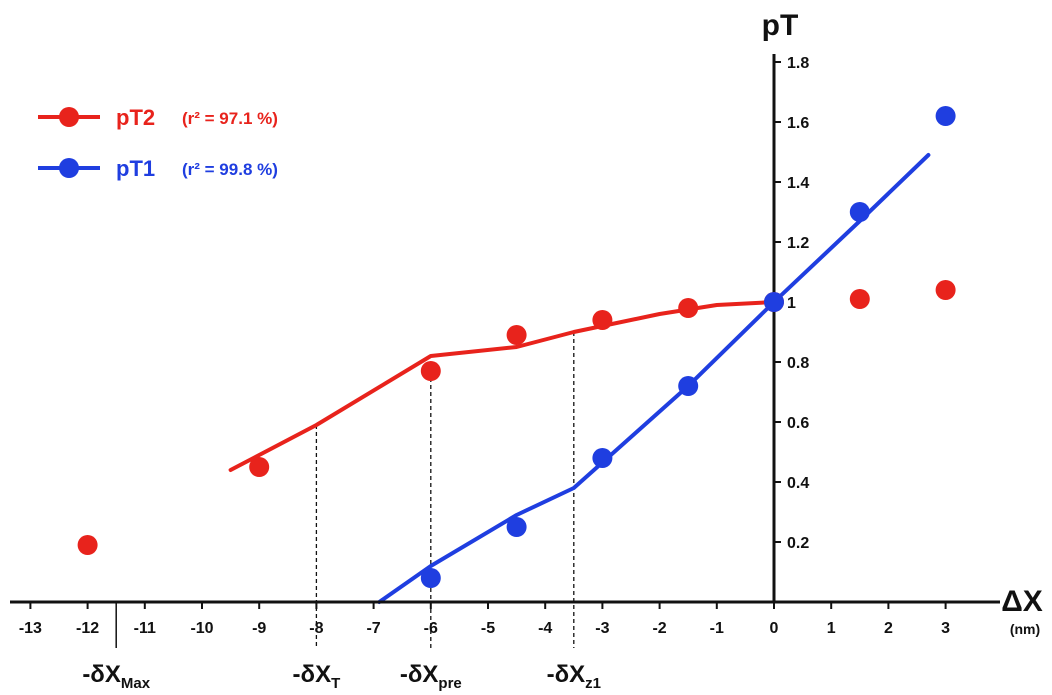 This screenshot has width=1052, height=695. What do you see at coordinates (1022, 601) in the screenshot?
I see `x-axis-title: ΔX` at bounding box center [1022, 601].